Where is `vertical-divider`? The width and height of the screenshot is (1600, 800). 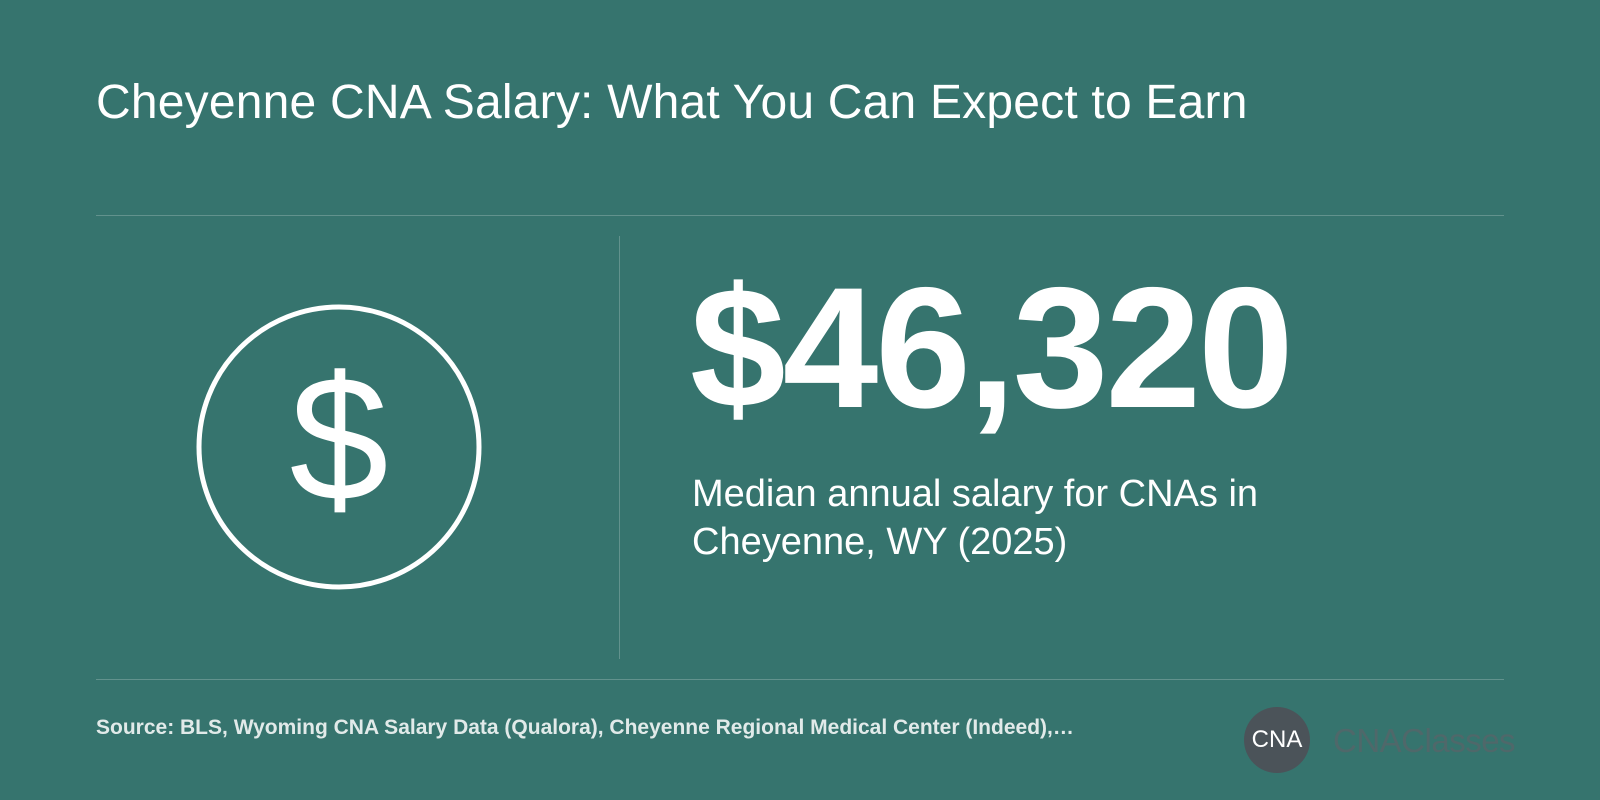
vertical-divider is located at coordinates (619, 447).